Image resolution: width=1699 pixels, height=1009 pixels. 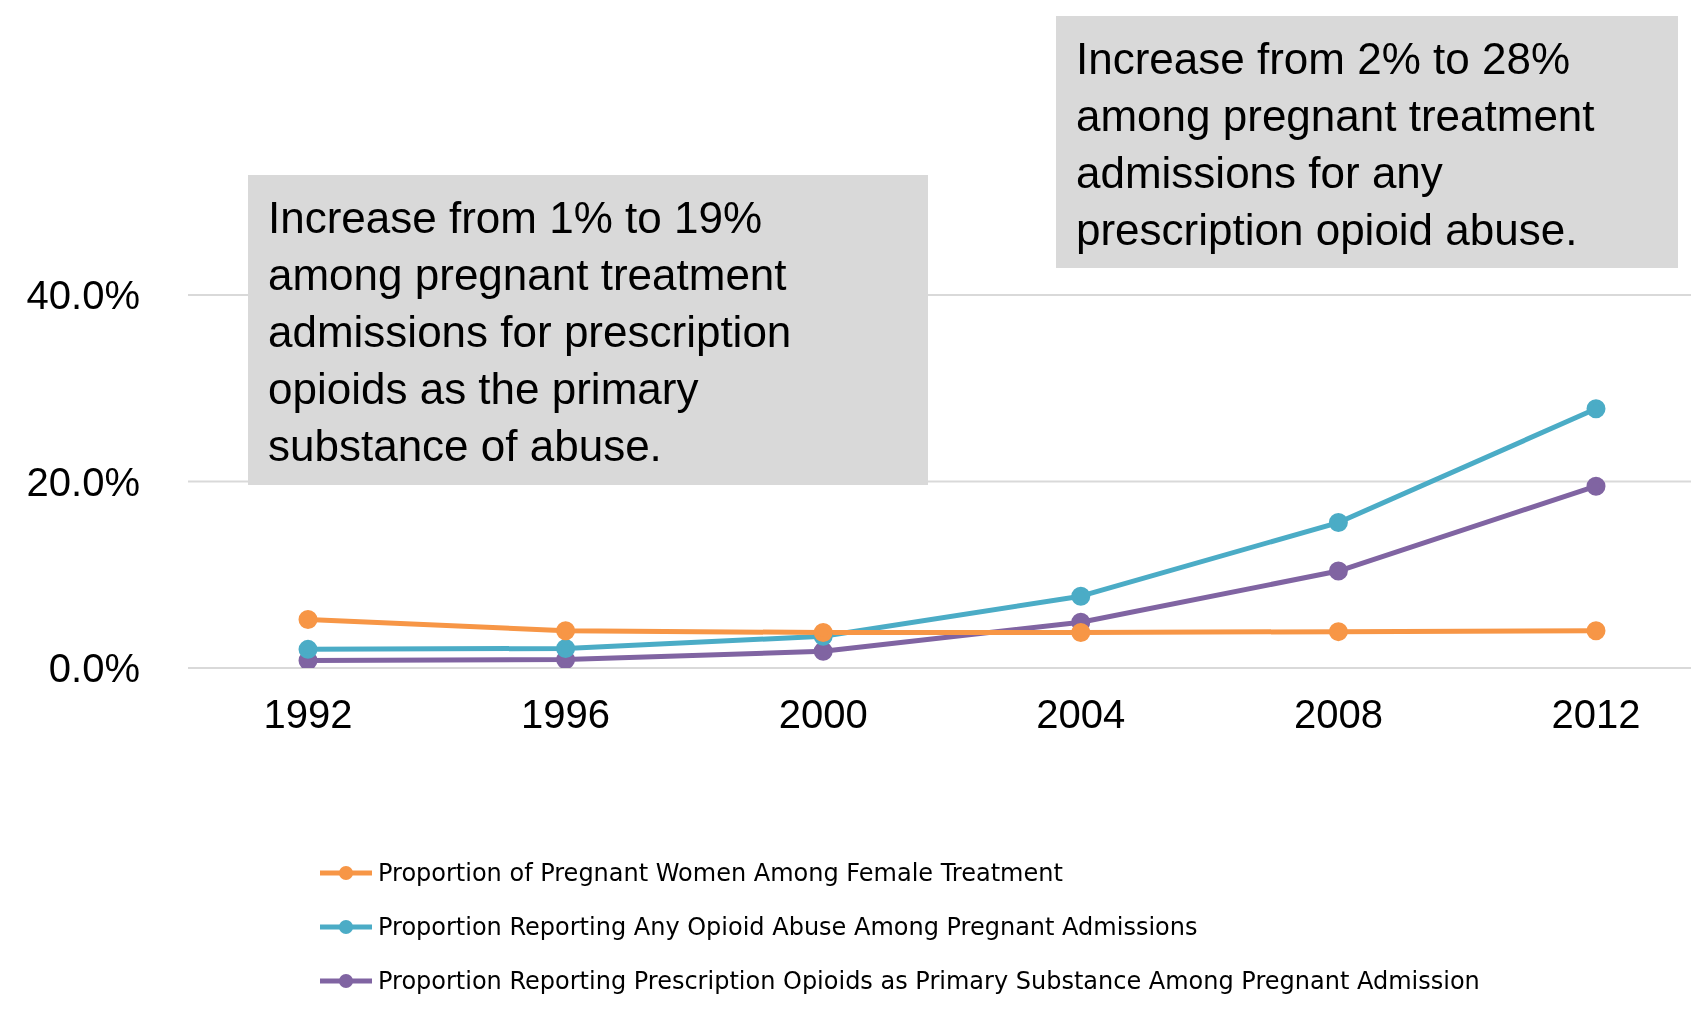 What do you see at coordinates (788, 927) in the screenshot?
I see `legend-label: Proportion Reporting Any Opioid Abuse Among Pregnant Admissions` at bounding box center [788, 927].